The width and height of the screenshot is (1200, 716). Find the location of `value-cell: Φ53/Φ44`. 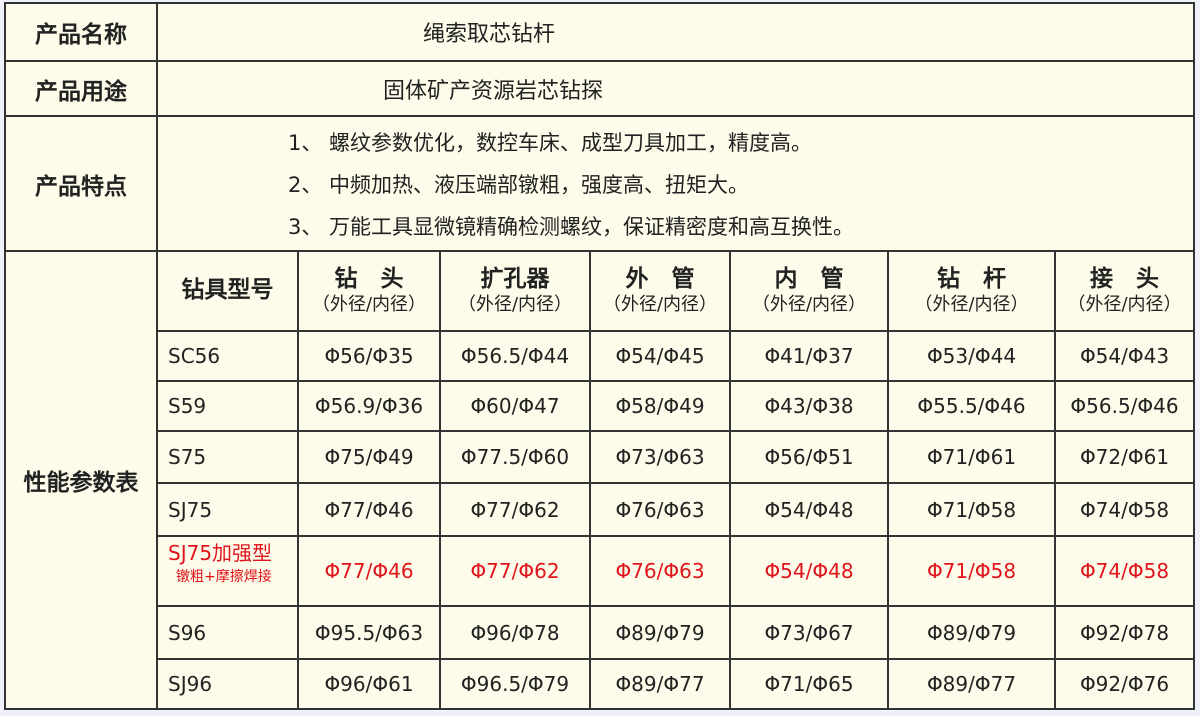

value-cell: Φ53/Φ44 is located at coordinates (972, 357).